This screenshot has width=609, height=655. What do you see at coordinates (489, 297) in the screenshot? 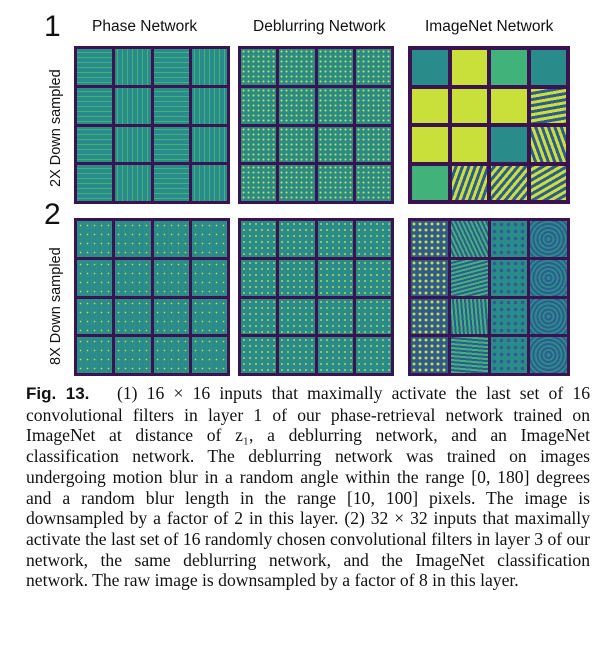
I see `filter-grid-imagenet-8x` at bounding box center [489, 297].